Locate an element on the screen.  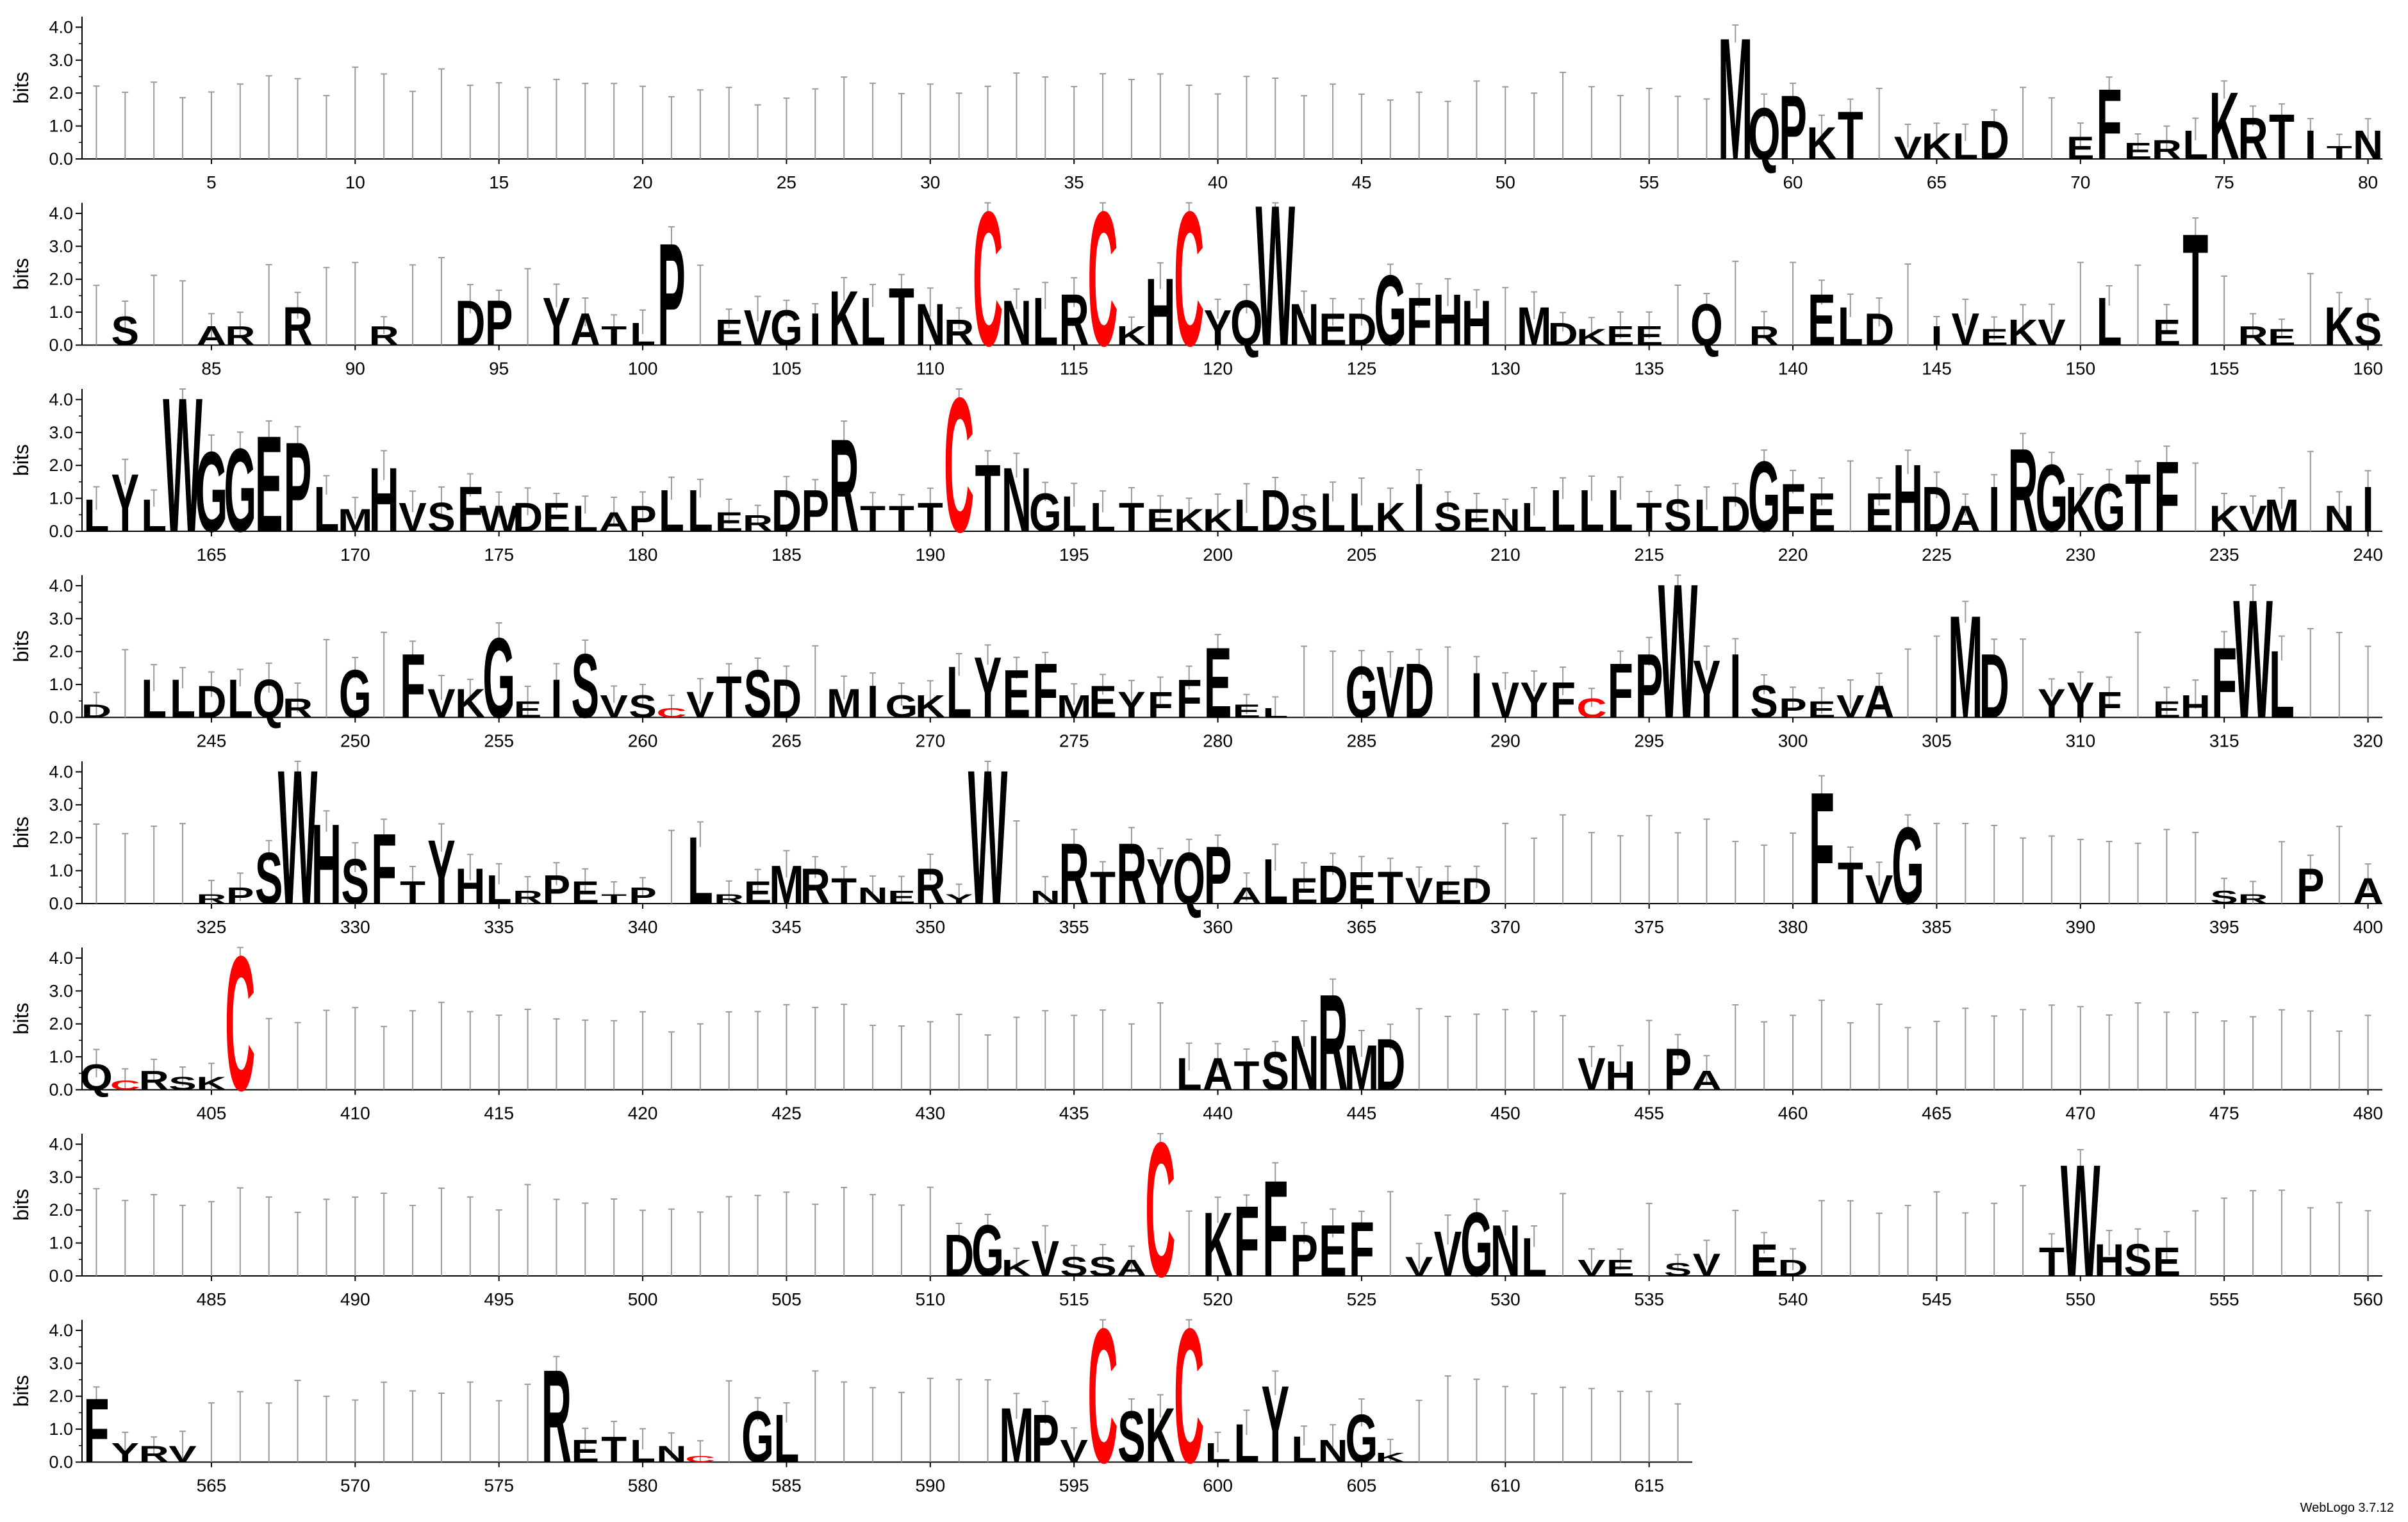
x-tick-label: 130 is located at coordinates (1505, 369).